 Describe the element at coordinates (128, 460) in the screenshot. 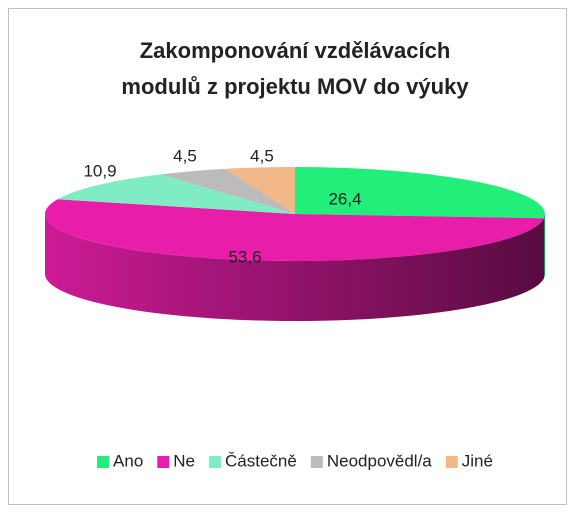

I see `legend-label: Ano` at that location.